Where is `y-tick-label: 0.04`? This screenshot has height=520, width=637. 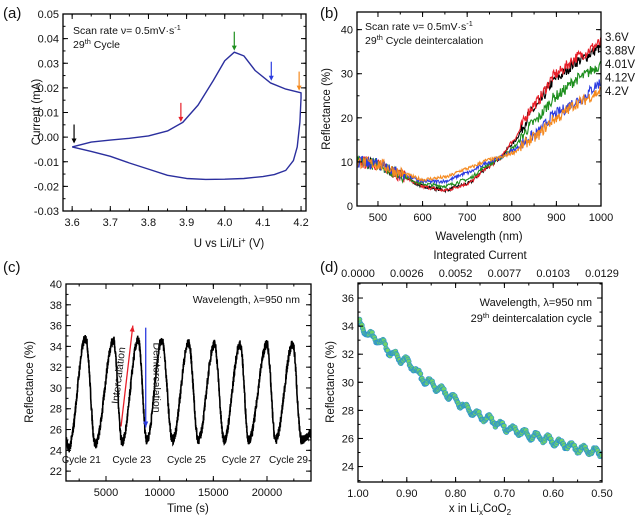
y-tick-label: 0.04 is located at coordinates (48, 40).